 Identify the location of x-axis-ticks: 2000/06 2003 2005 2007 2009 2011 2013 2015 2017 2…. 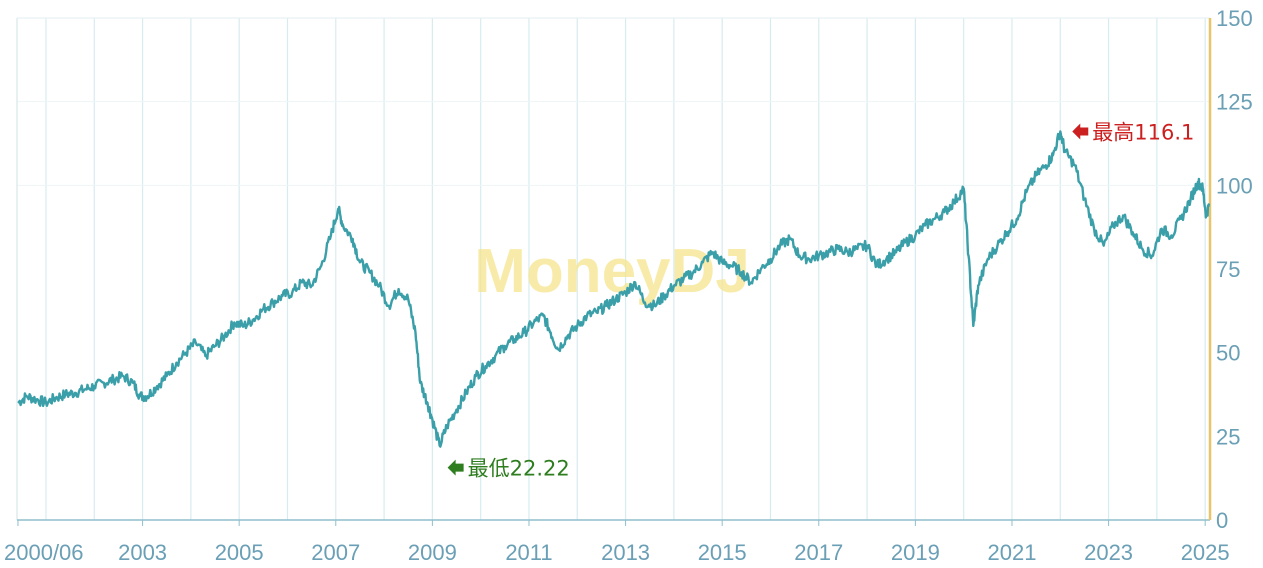
(617, 542).